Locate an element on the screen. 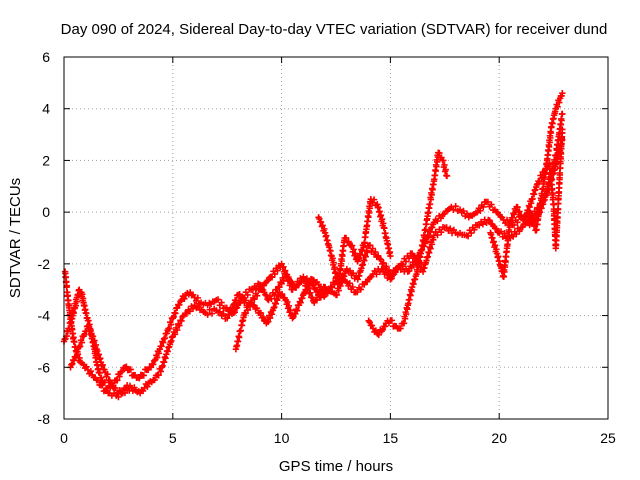 Image resolution: width=640 pixels, height=480 pixels. x-tick-label: 5 is located at coordinates (173, 438).